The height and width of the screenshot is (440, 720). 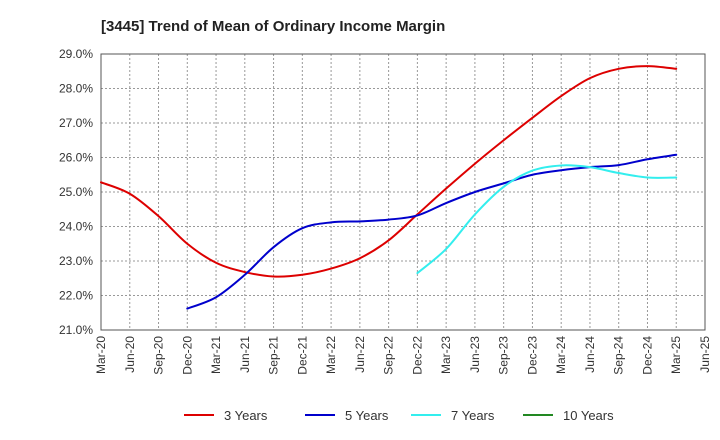 I want to click on y-tick-label: 23.0%, so click(x=76, y=261).